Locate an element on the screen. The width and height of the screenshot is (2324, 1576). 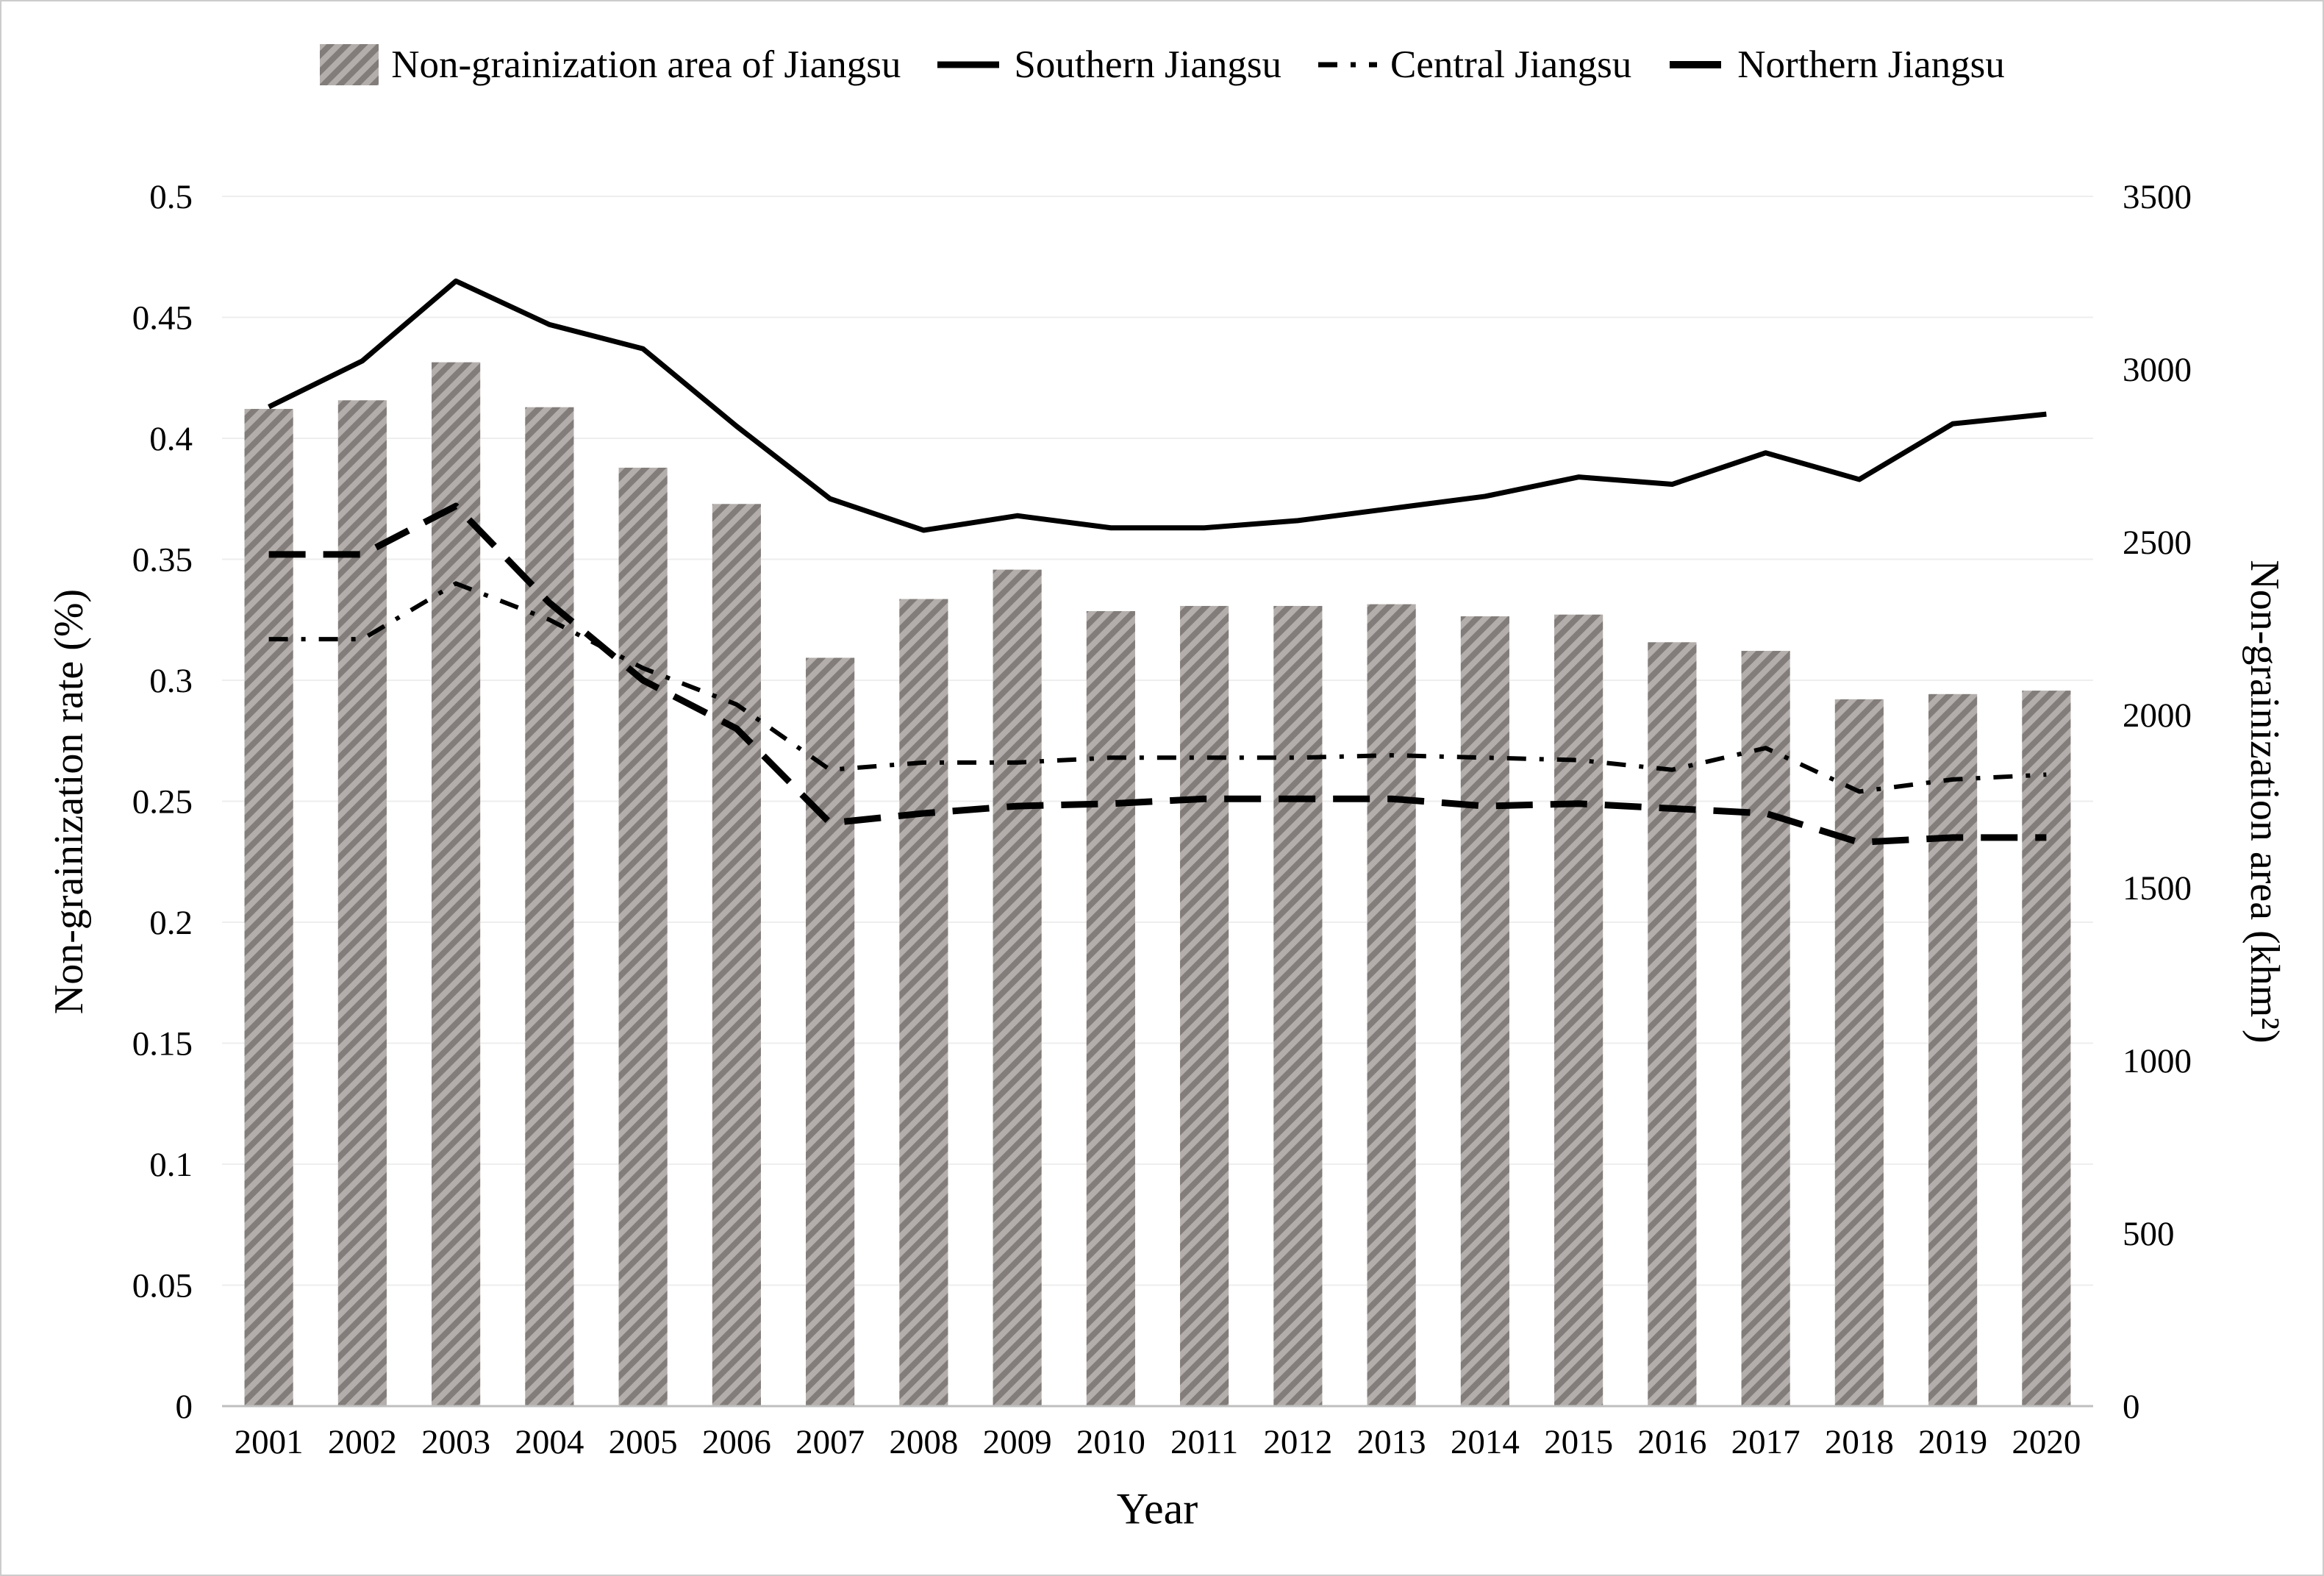
legend-item-northern: Northern Jiangsu is located at coordinates (1835, 65).